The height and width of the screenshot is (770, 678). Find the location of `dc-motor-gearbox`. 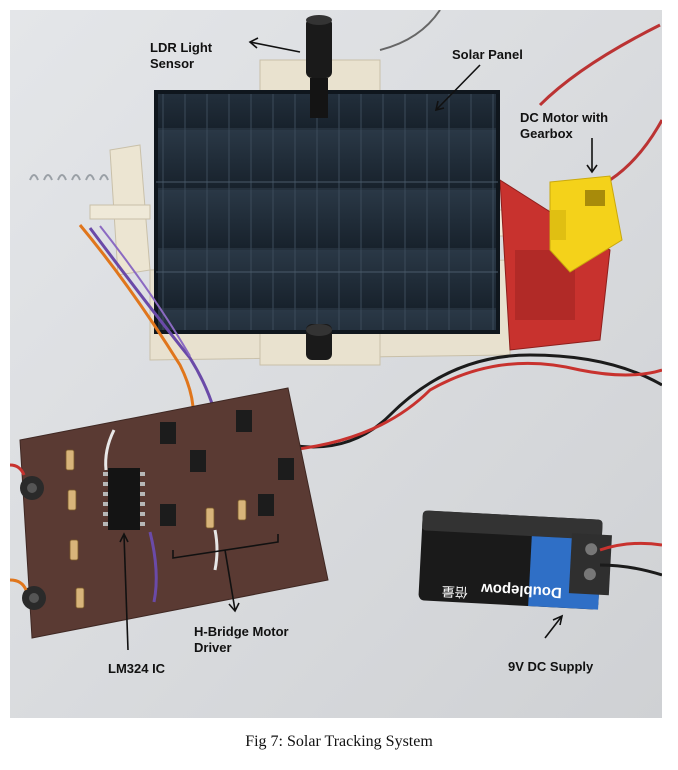

dc-motor-gearbox is located at coordinates (586, 224).